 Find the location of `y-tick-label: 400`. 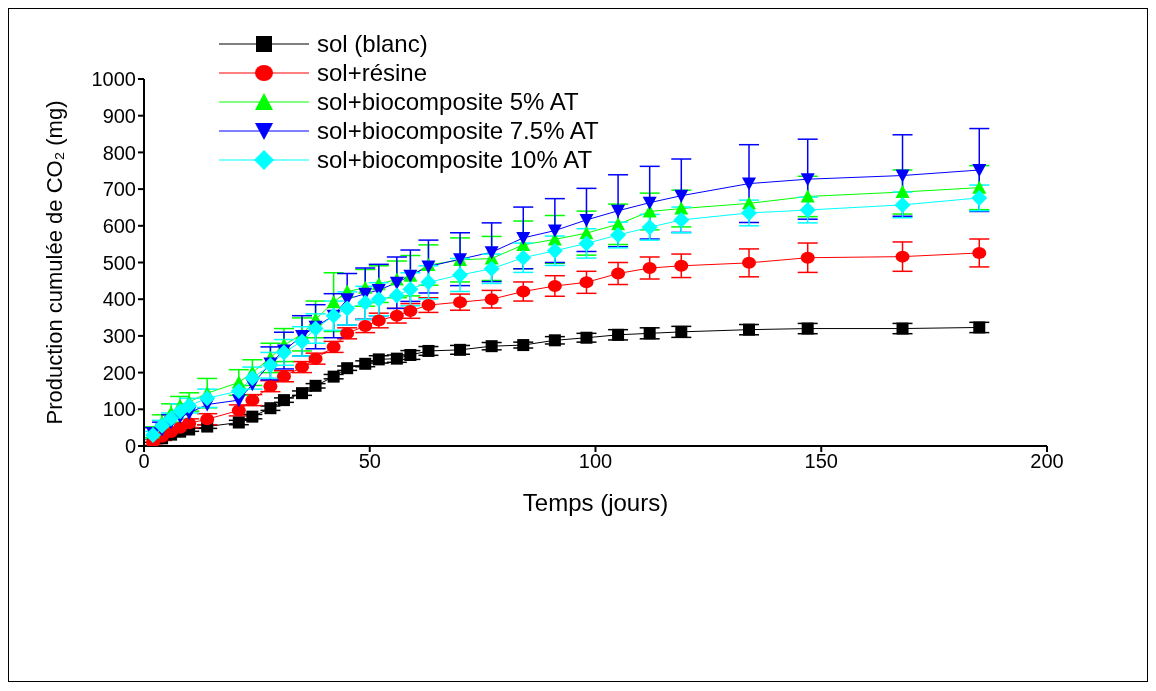

y-tick-label: 400 is located at coordinates (119, 299).